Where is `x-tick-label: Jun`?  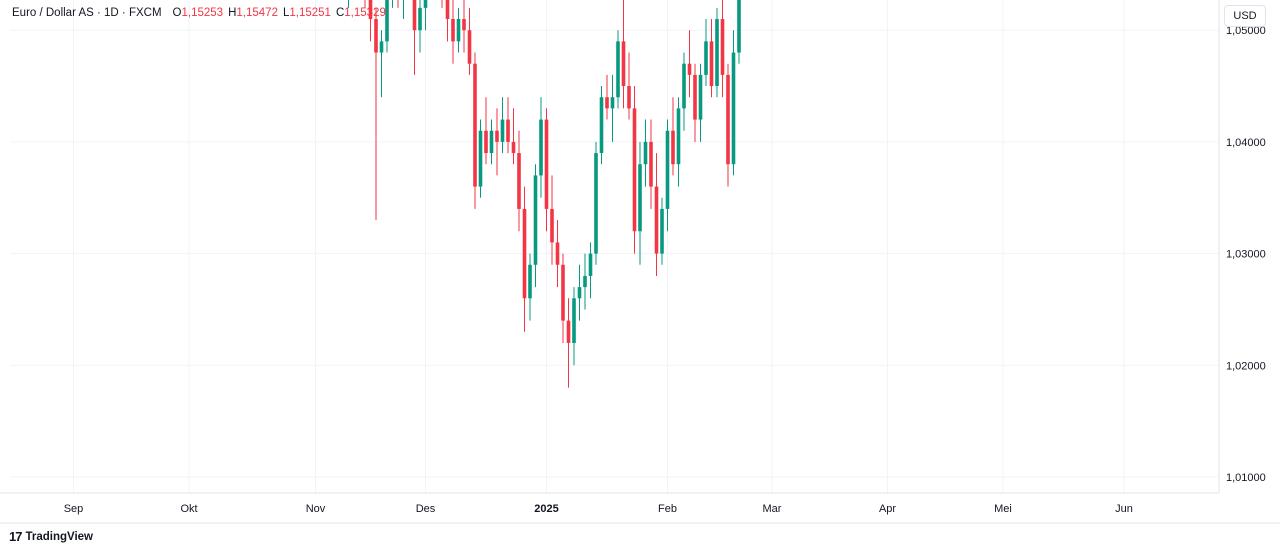 x-tick-label: Jun is located at coordinates (1124, 509).